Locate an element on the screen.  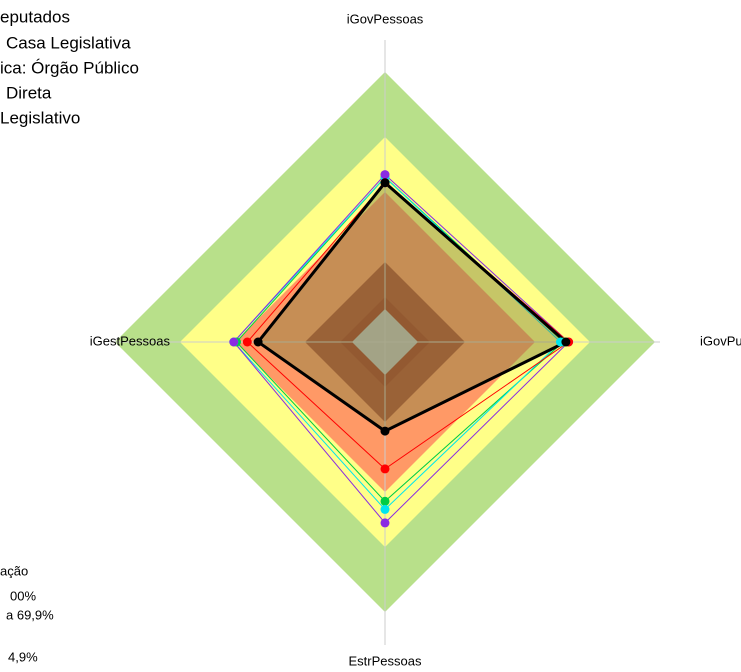
info-text: Legislativo is located at coordinates (40, 117).